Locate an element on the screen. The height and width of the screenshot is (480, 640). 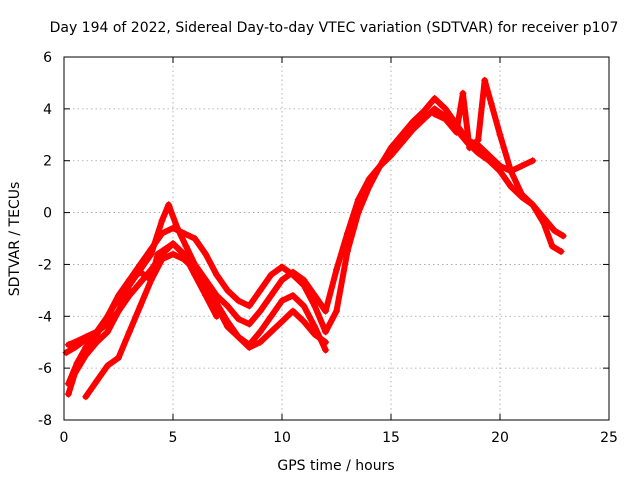
x-tick-label: 10 is located at coordinates (282, 438).